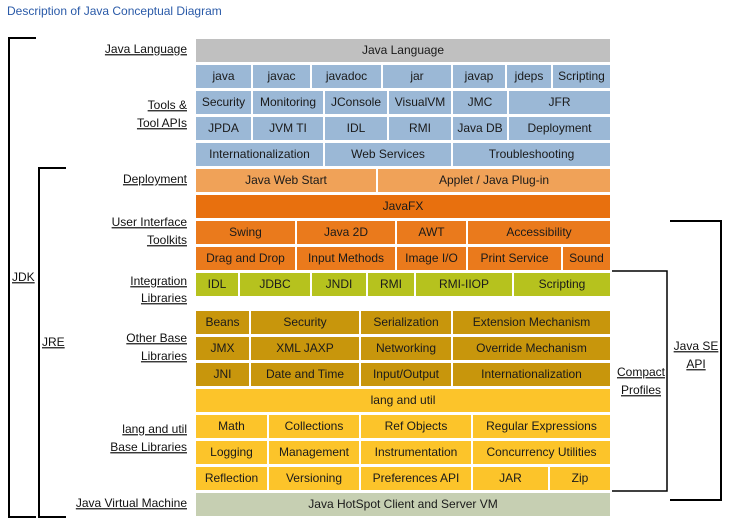  What do you see at coordinates (131, 503) in the screenshot?
I see `layer-label: Java Virtual Machine` at bounding box center [131, 503].